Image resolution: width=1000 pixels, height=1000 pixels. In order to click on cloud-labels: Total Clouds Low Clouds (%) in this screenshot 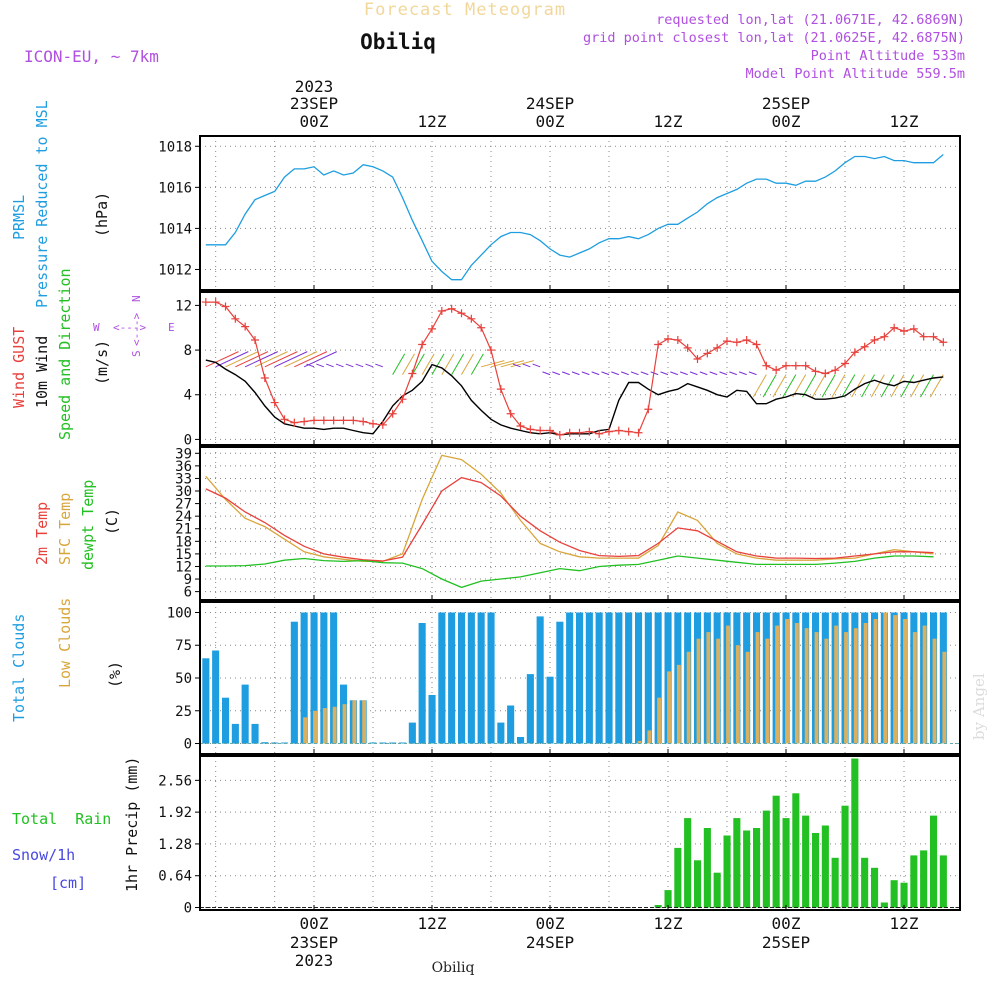, I will do `click(67, 660)`.